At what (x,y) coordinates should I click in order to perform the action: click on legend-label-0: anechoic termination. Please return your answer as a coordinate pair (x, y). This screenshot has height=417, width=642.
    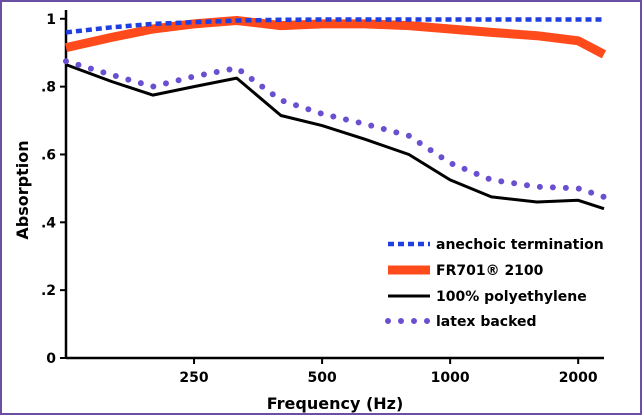
    Looking at the image, I should click on (520, 245).